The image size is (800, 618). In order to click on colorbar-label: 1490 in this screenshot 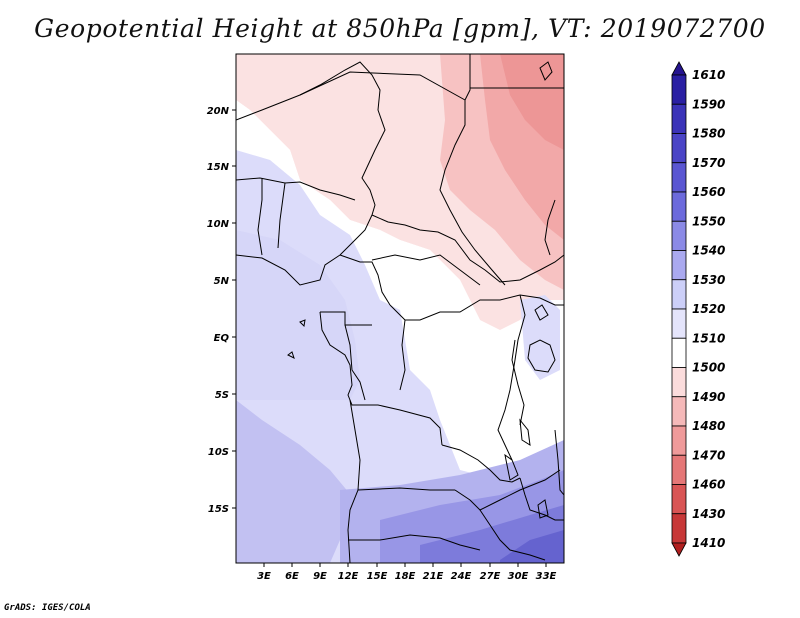, I will do `click(708, 397)`.